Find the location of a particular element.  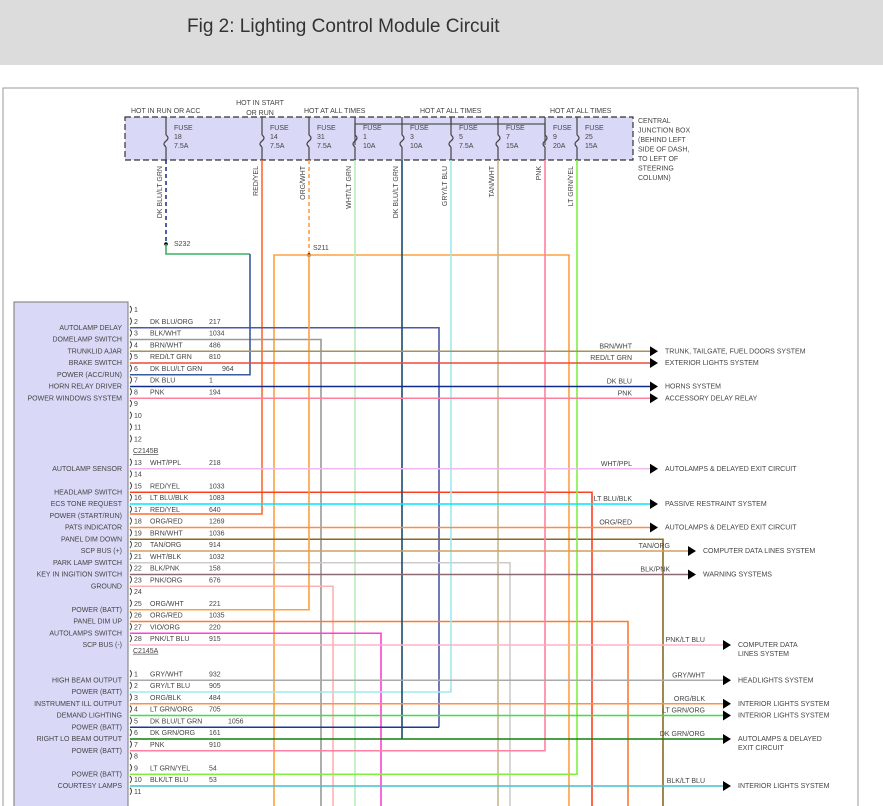

output-wire-label: TAN/ORG is located at coordinates (654, 546).